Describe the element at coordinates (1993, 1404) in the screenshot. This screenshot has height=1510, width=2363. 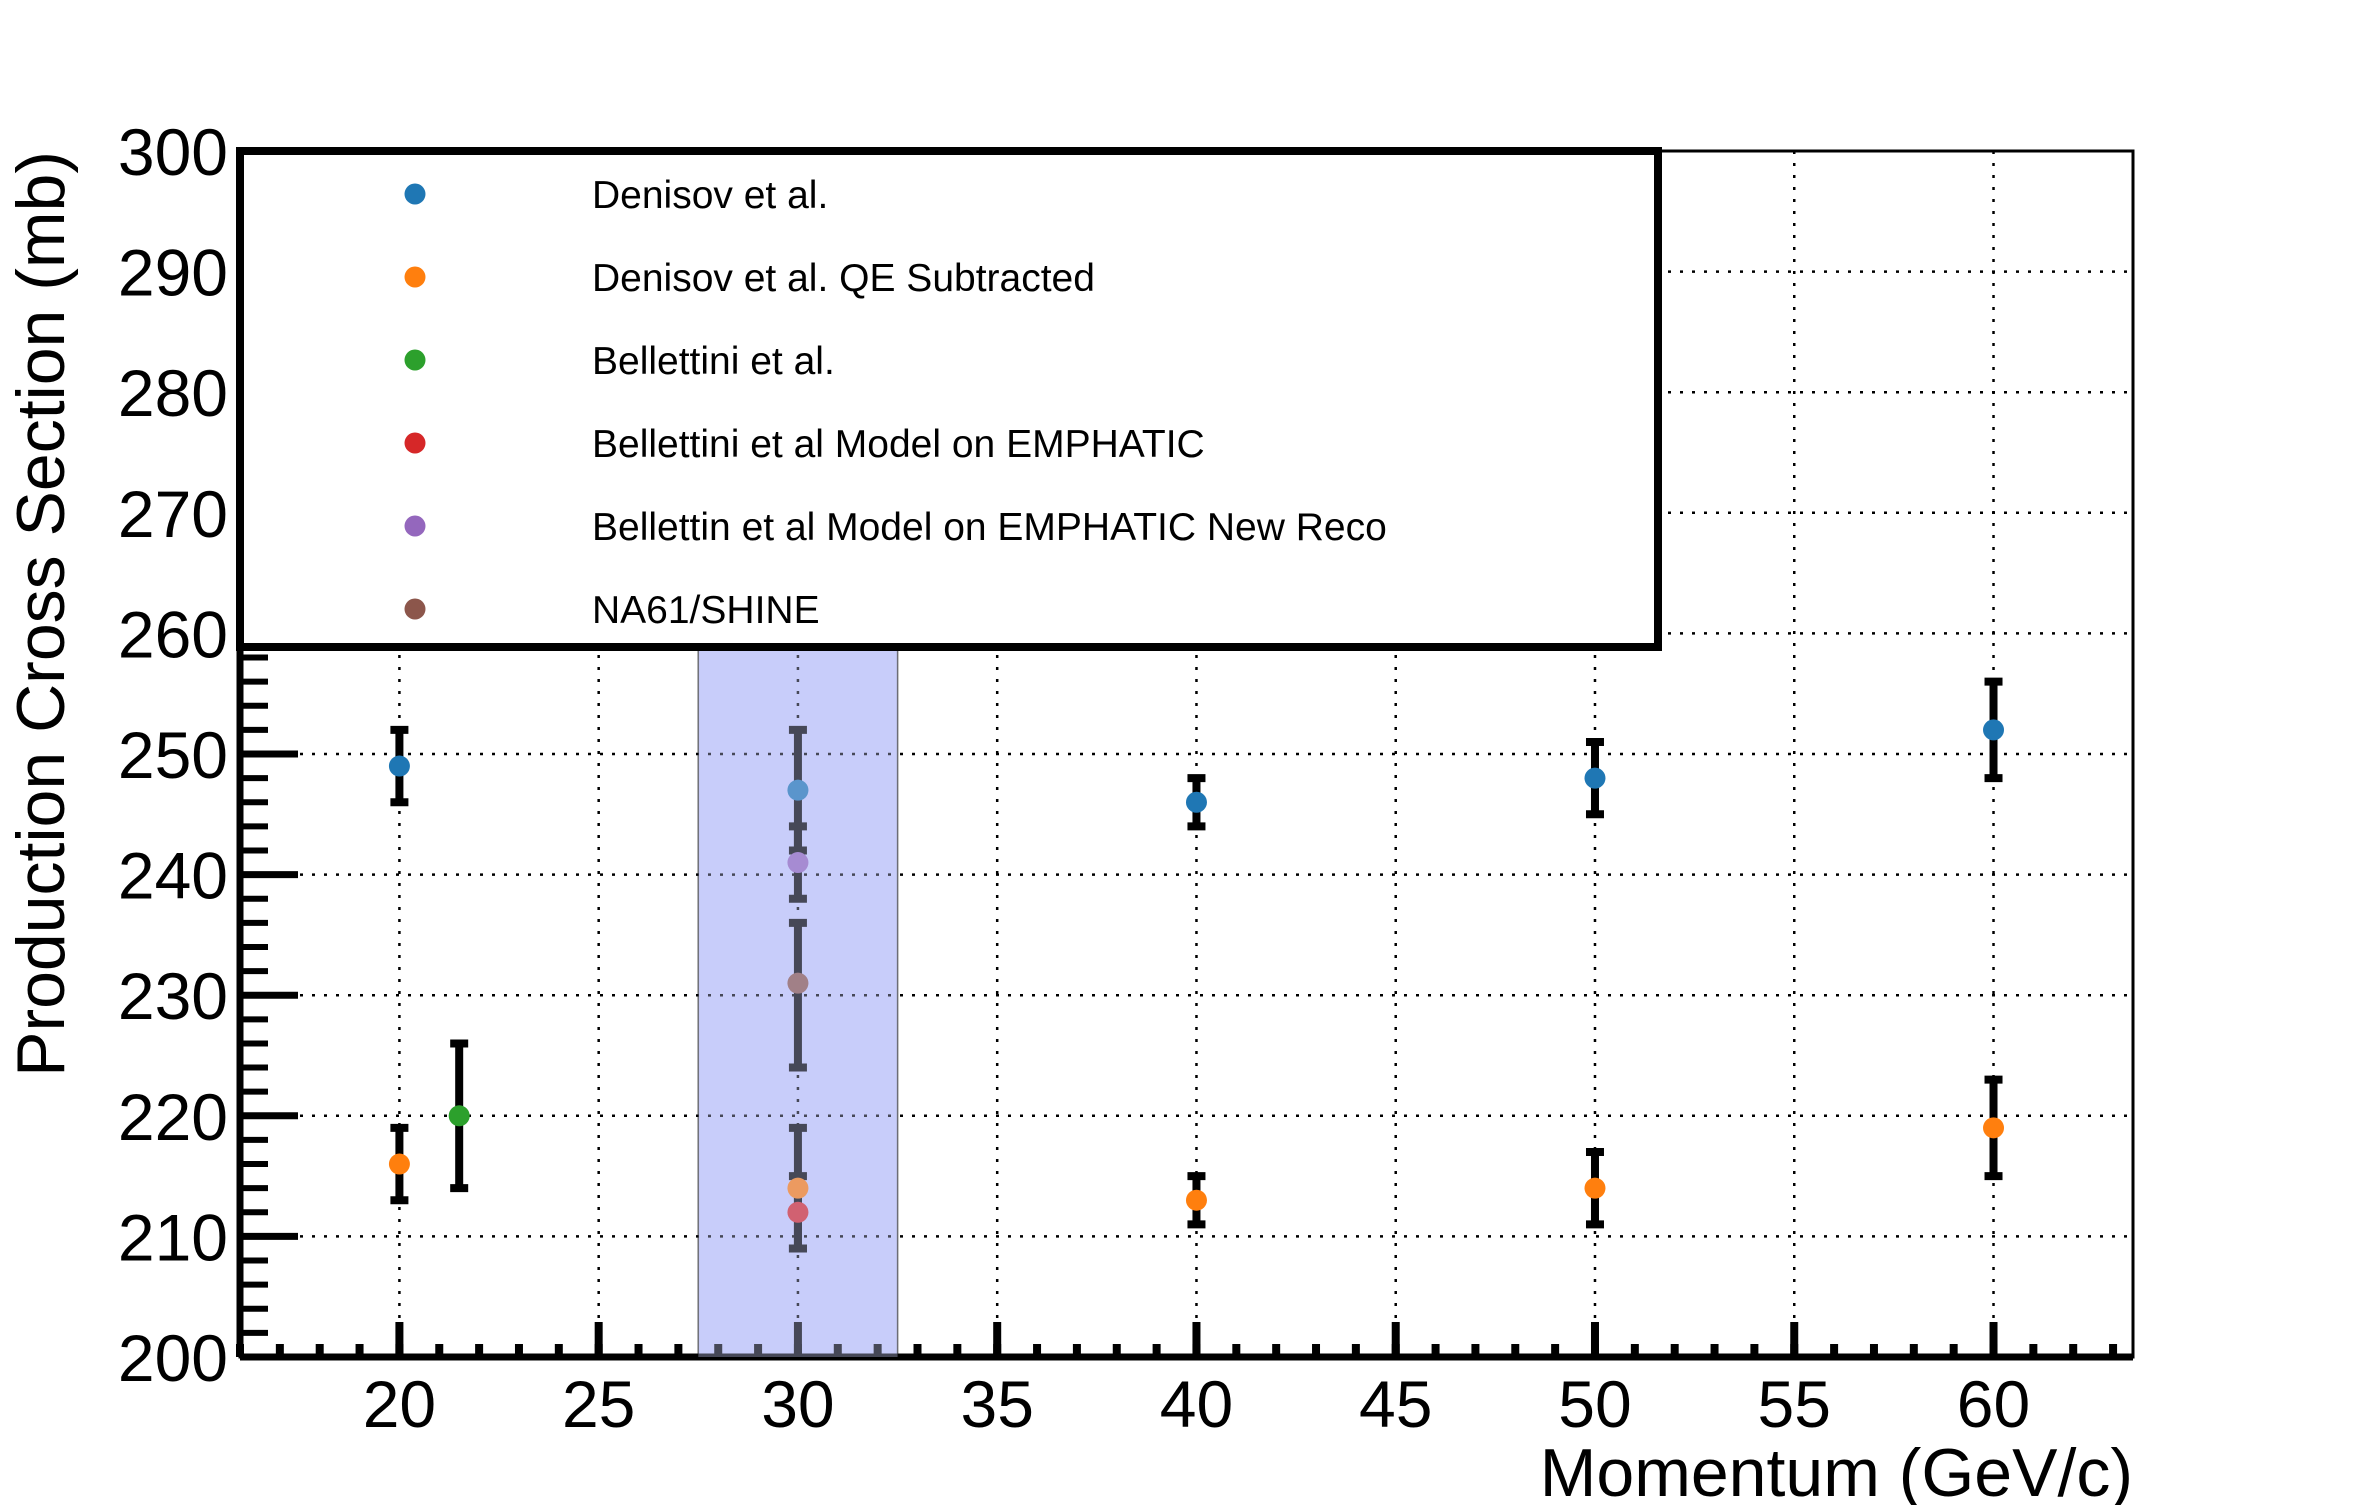
I see `x-tick-label-8: 60` at that location.